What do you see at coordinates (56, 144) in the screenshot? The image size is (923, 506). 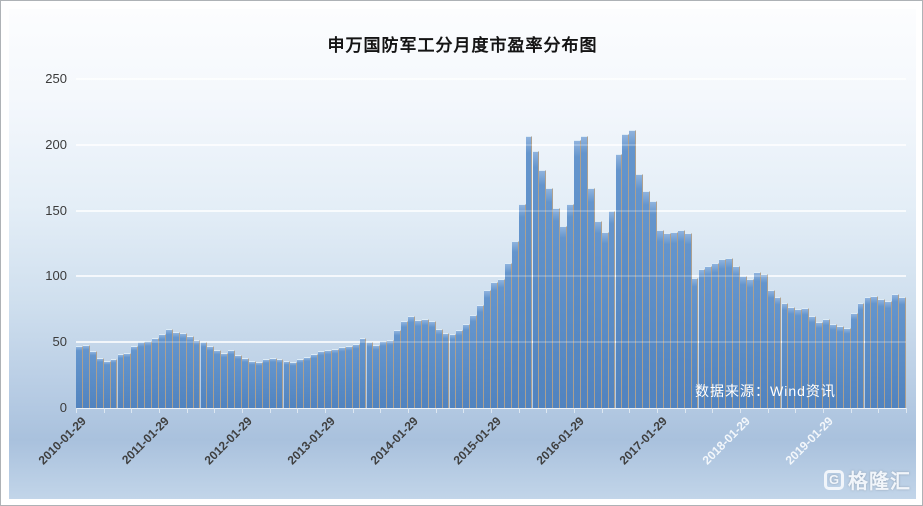 I see `y-axis-label: 200` at bounding box center [56, 144].